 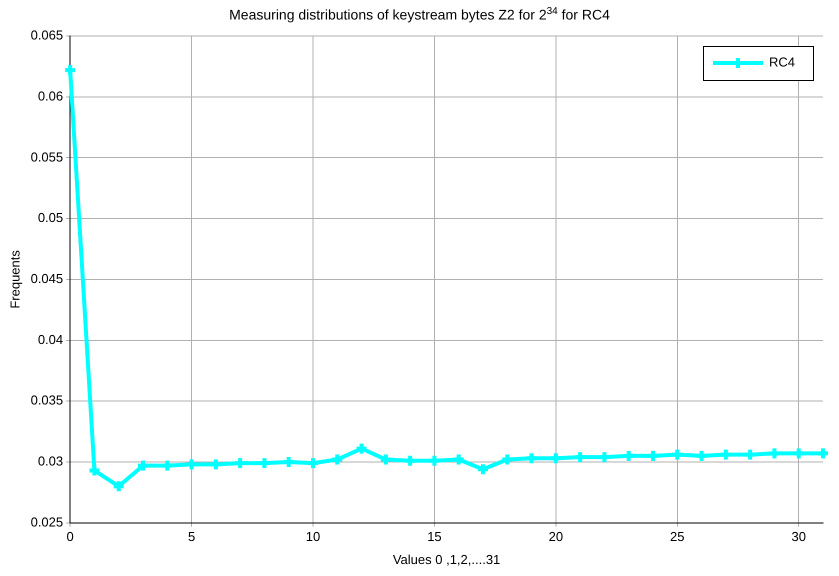 What do you see at coordinates (47, 35) in the screenshot?
I see `y-tick-label: 0.065` at bounding box center [47, 35].